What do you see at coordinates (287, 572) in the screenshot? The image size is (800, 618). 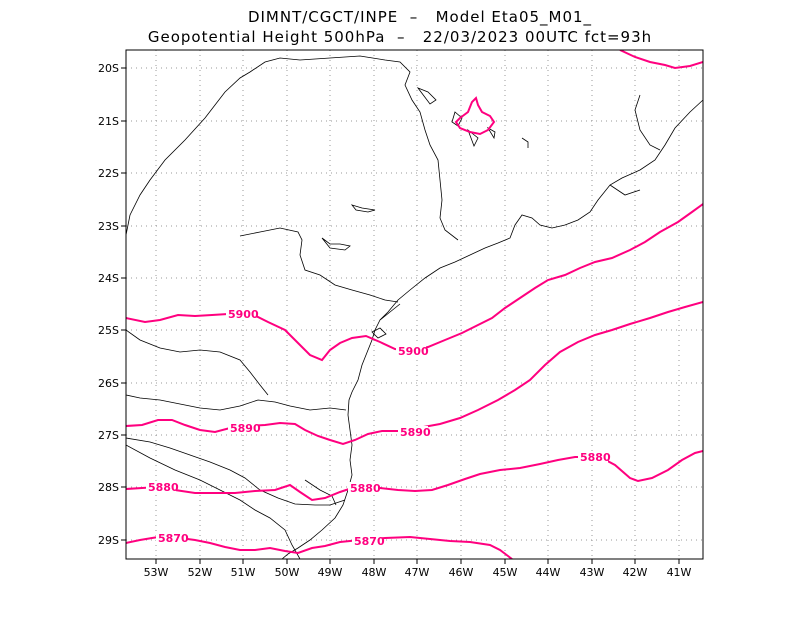 I see `lon-label: 50W` at bounding box center [287, 572].